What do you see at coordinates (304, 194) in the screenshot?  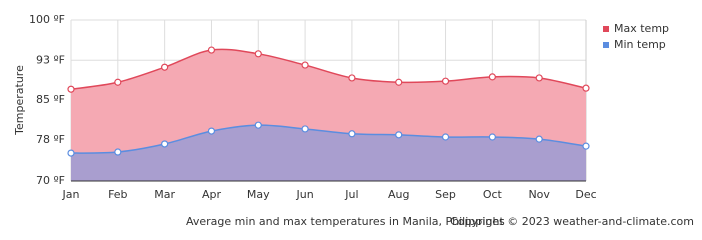 I see `x-tick-label: Jun` at bounding box center [304, 194].